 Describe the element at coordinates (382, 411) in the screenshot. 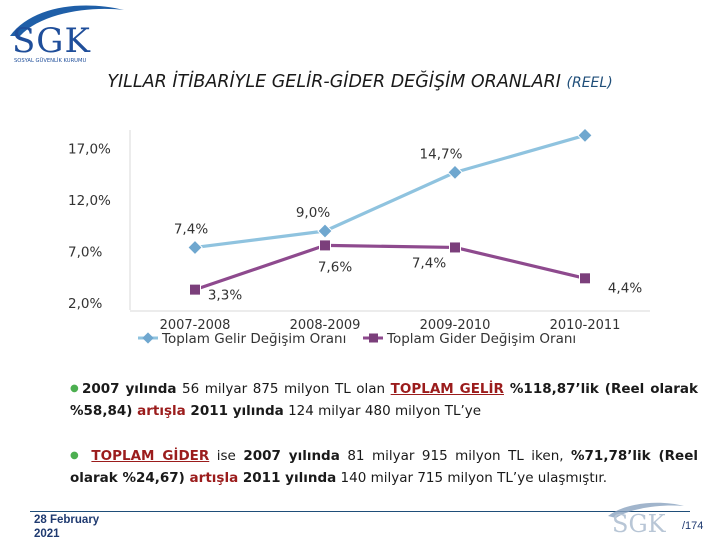

I see `p1-t7: 124 milyar 480 milyon TL’ye` at that location.